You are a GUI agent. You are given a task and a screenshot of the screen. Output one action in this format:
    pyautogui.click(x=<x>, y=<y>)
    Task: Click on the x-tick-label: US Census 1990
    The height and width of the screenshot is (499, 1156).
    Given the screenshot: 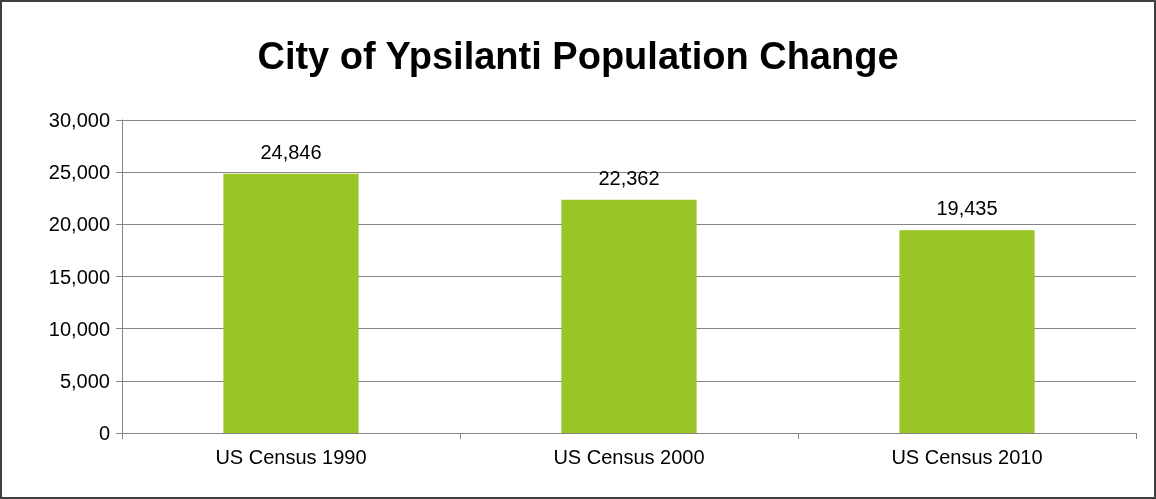 What is the action you would take?
    pyautogui.click(x=291, y=457)
    